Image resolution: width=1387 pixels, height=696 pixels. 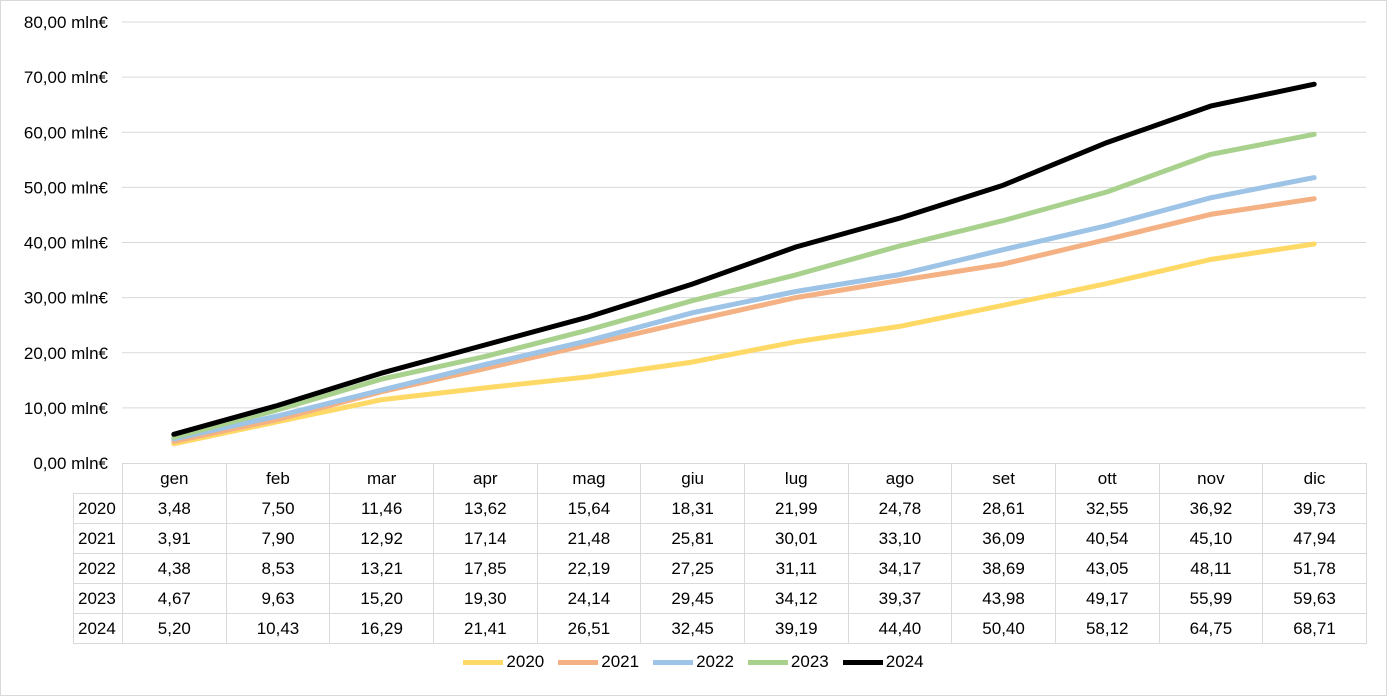 I want to click on data-label: 29,45, so click(x=692, y=598).